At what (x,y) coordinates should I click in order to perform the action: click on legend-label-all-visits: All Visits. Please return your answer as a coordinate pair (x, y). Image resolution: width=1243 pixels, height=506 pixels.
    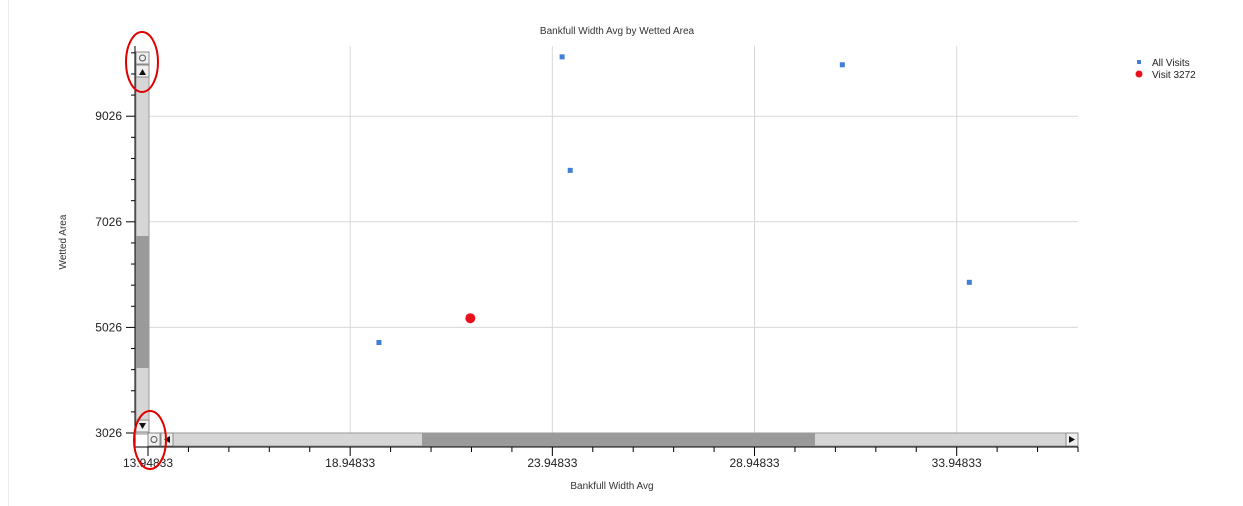
    Looking at the image, I should click on (1171, 63).